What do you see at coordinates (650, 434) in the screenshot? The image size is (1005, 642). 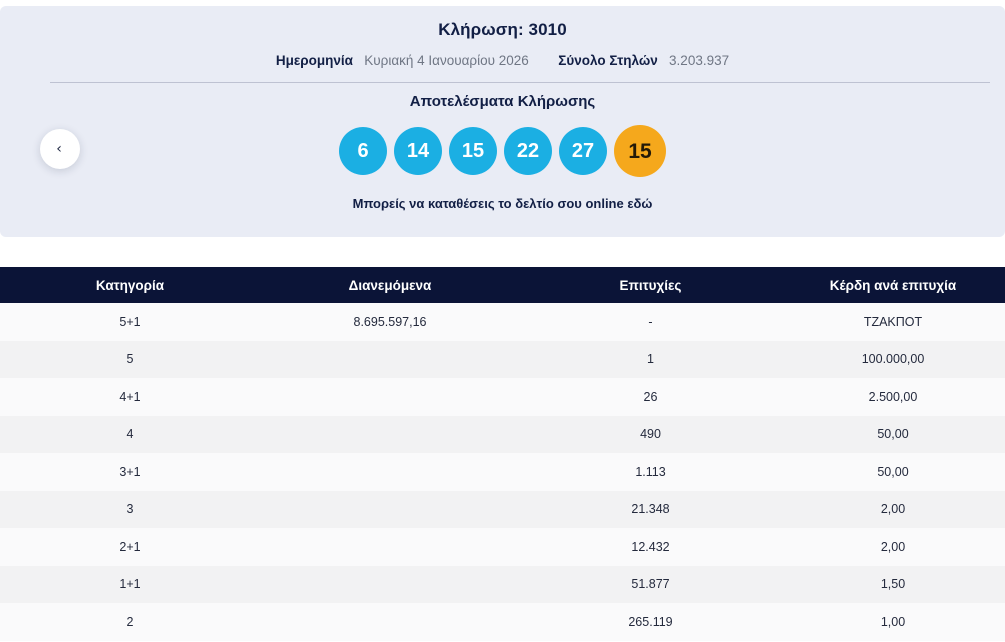 I see `cell-winners: 490` at bounding box center [650, 434].